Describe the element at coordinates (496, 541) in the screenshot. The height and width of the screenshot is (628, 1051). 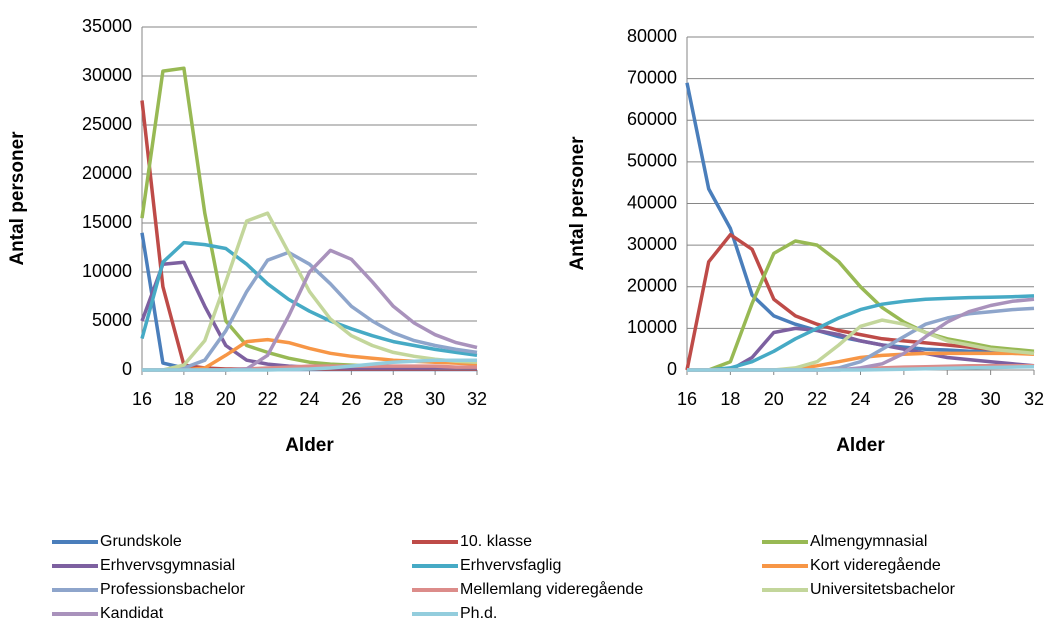
I see `legend-label: 10. klasse` at that location.